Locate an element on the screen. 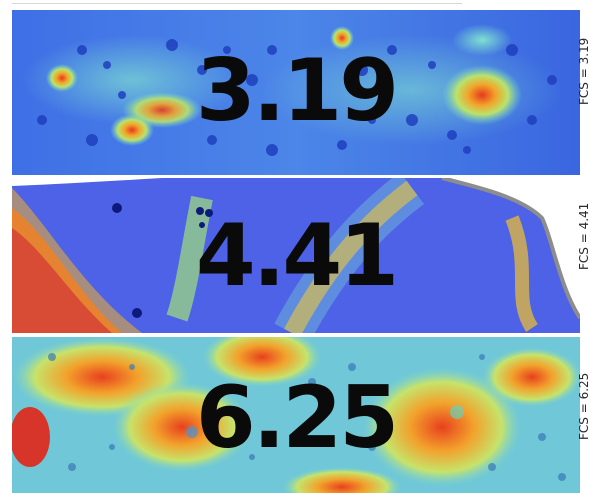  score-value-2: 4.41 is located at coordinates (297, 256).